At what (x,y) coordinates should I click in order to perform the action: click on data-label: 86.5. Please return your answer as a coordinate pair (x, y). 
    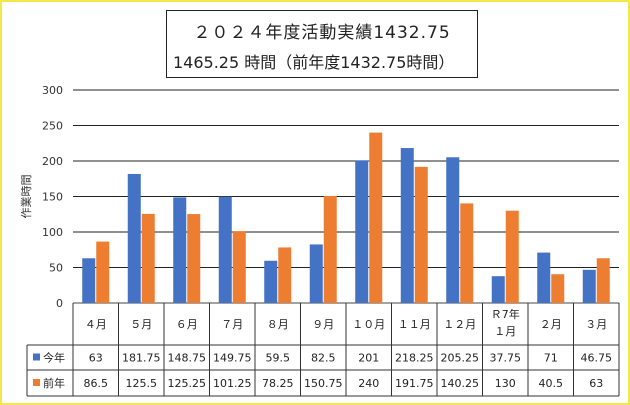
    Looking at the image, I should click on (96, 383).